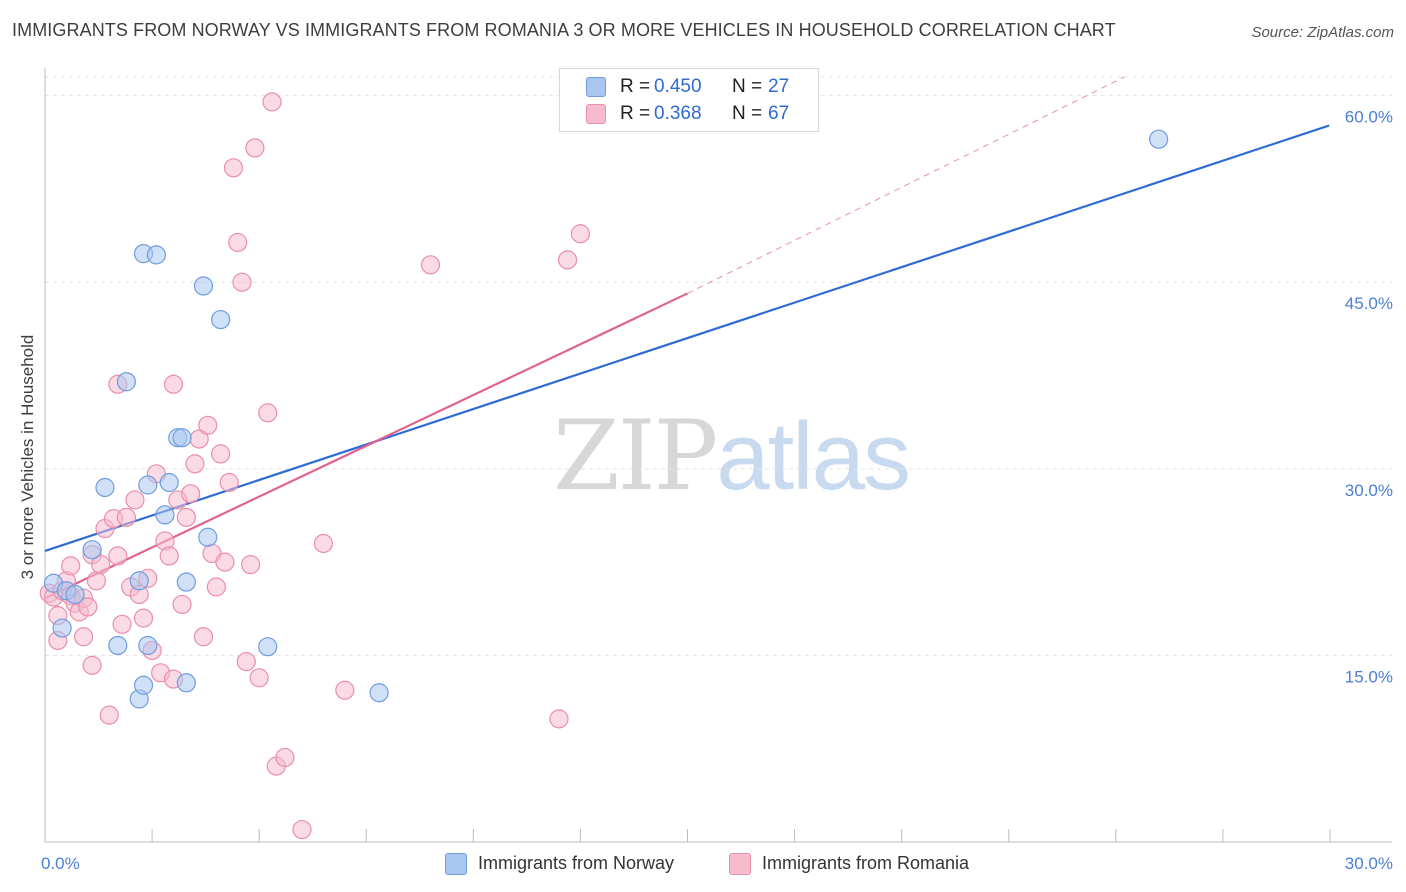 The height and width of the screenshot is (892, 1406). What do you see at coordinates (576, 863) in the screenshot?
I see `norway-legend-label: Immigrants from Norway` at bounding box center [576, 863].